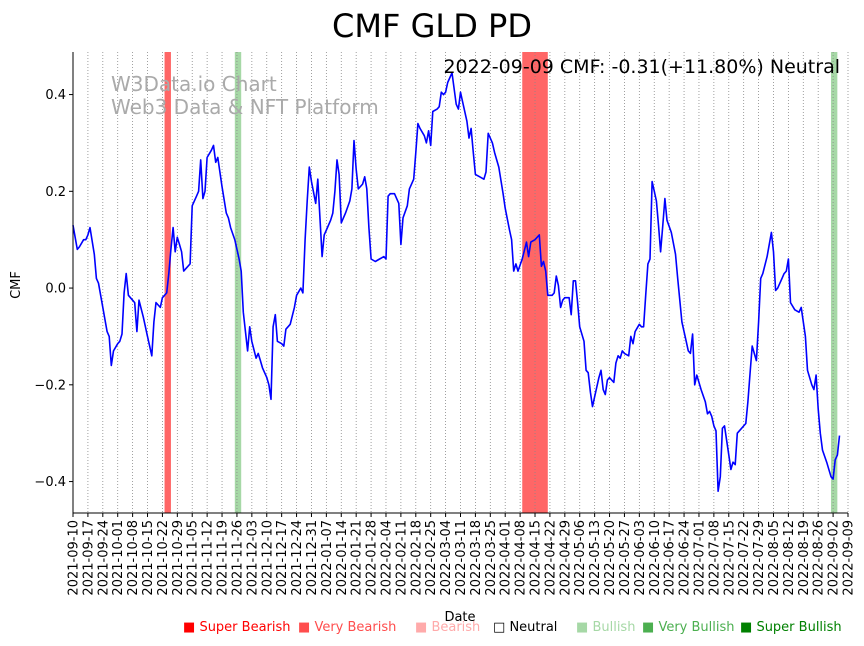 Image resolution: width=864 pixels, height=646 pixels. Describe the element at coordinates (252, 558) in the screenshot. I see `x-tick-label: 2021-12-03` at that location.